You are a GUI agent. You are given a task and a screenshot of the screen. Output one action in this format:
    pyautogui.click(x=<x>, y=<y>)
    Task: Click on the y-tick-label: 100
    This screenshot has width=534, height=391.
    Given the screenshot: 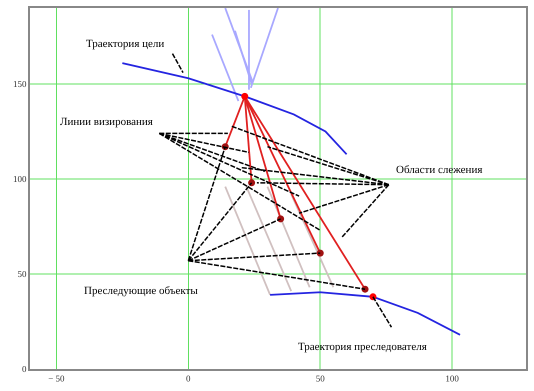 What is the action you would take?
    pyautogui.click(x=19, y=179)
    